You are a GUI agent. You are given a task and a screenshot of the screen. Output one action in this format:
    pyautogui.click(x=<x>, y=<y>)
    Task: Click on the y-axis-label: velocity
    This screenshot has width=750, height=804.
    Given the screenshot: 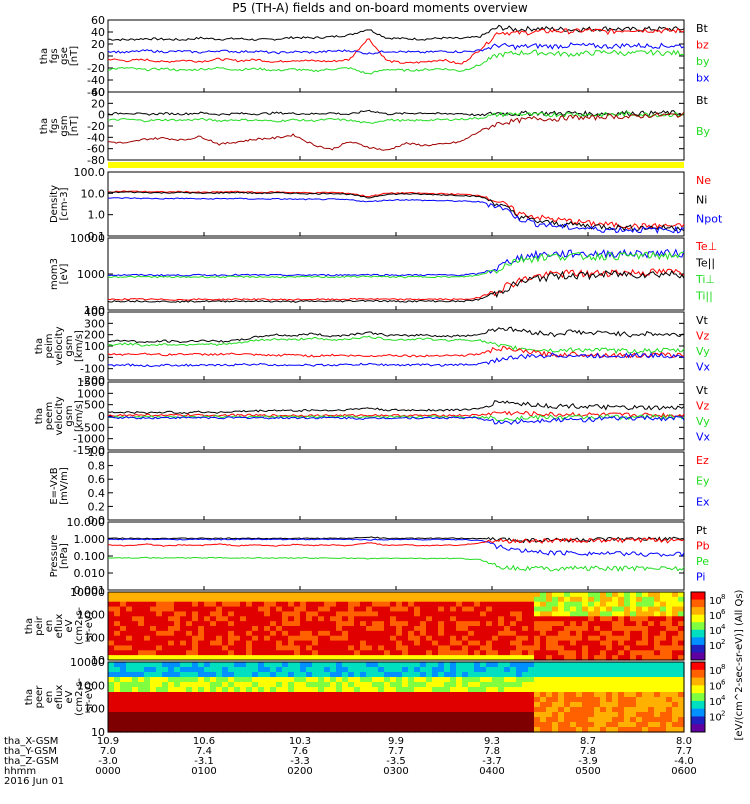 What is the action you would take?
    pyautogui.click(x=59, y=345)
    